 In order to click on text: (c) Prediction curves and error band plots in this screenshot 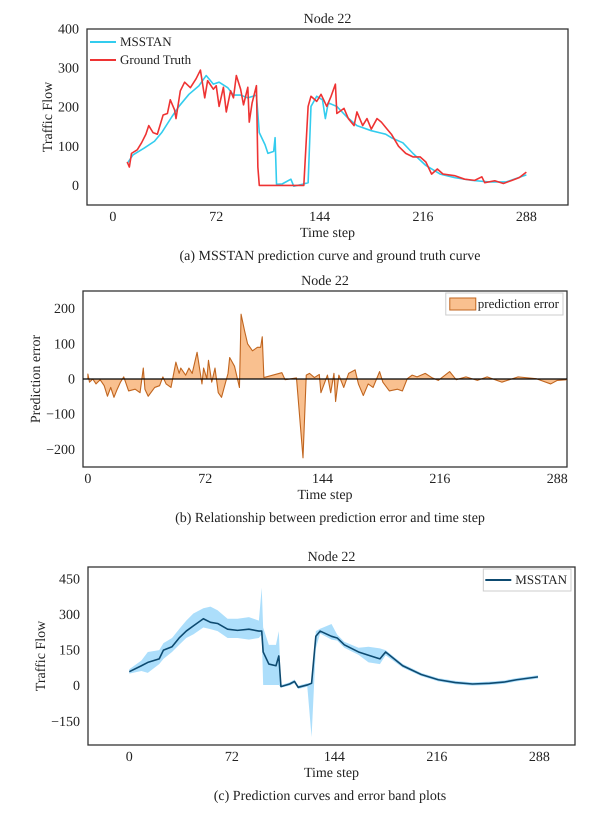, I will do `click(330, 796)`.